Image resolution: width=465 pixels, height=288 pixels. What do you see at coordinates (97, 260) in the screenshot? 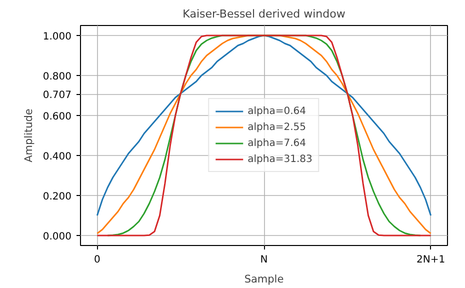
I see `x-tick-label: 0` at bounding box center [97, 260].